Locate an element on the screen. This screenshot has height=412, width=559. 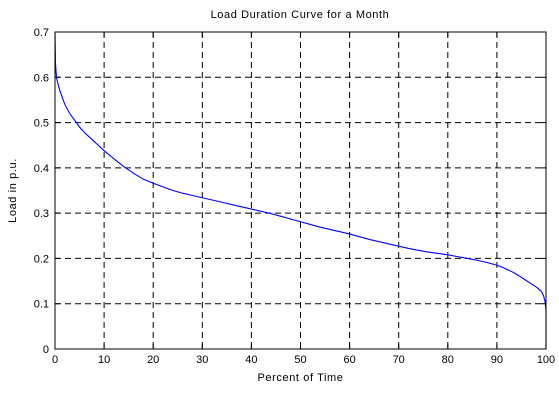
x-tick-label: 70 is located at coordinates (399, 360).